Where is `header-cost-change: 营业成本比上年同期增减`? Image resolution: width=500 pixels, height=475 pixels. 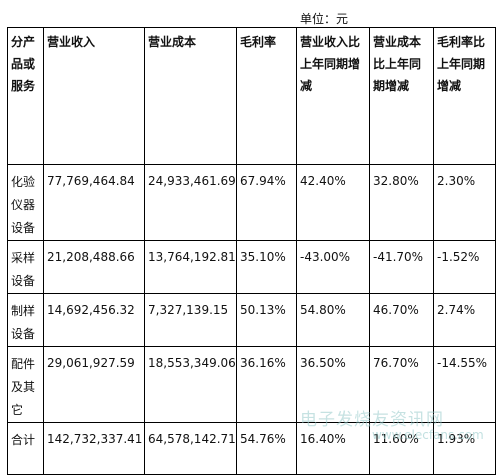
header-cost-change: 营业成本比上年同期增减 is located at coordinates (401, 96).